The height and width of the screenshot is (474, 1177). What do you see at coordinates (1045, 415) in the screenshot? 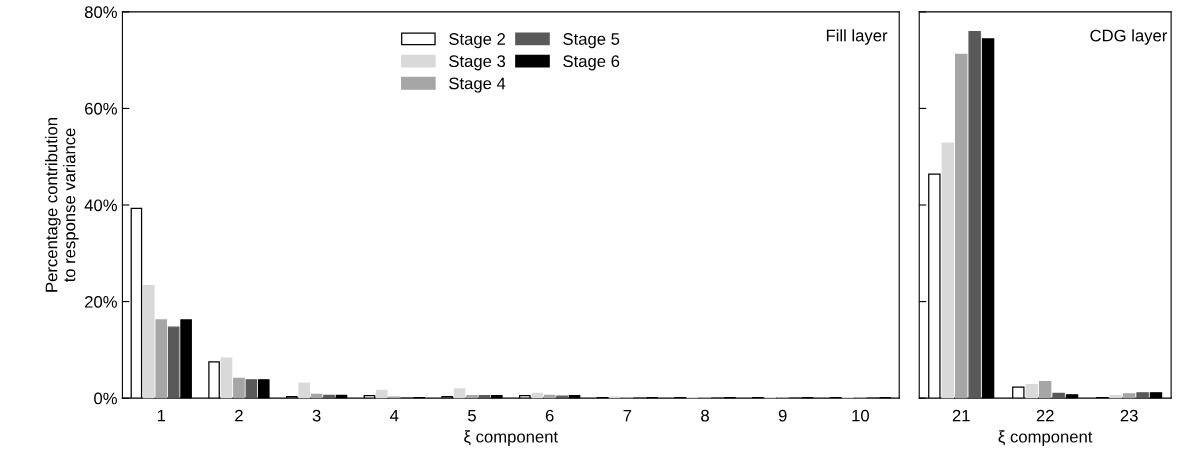
I see `x-tick-label: 22` at bounding box center [1045, 415].